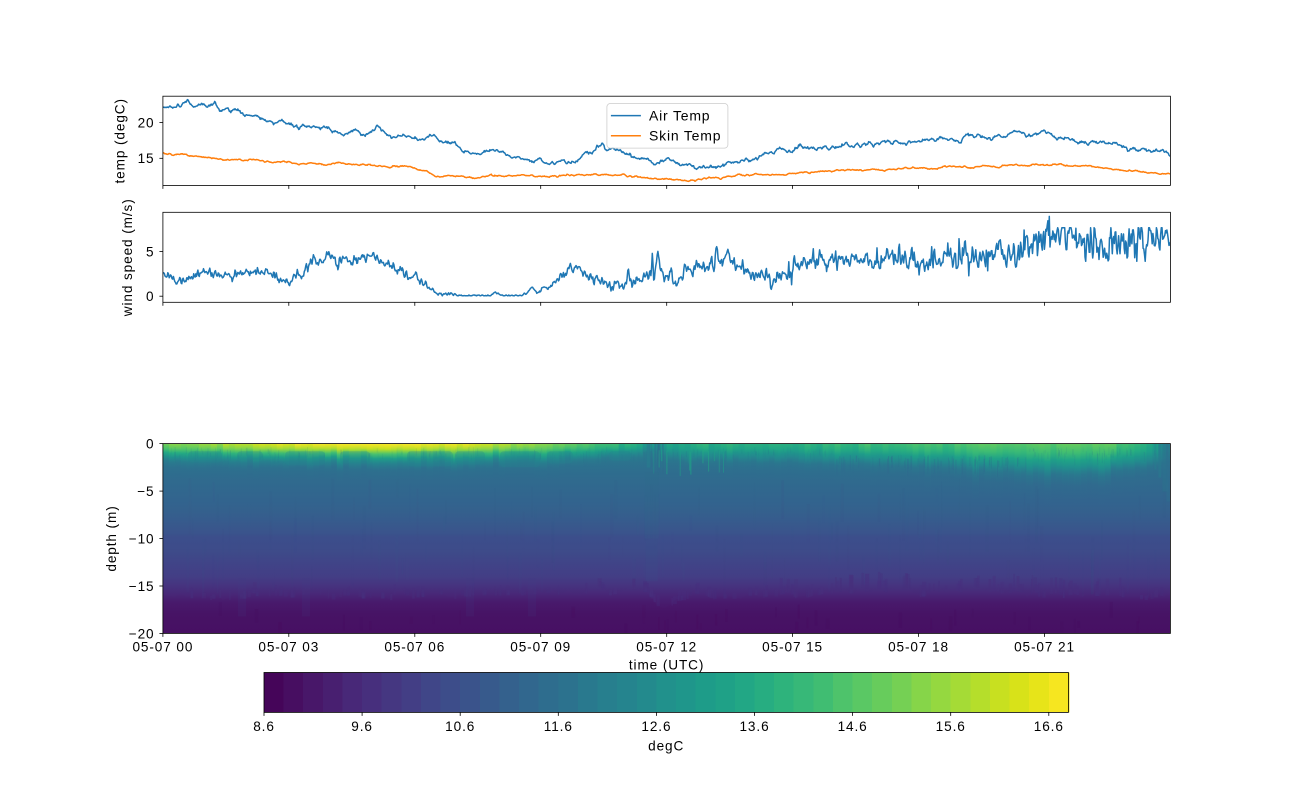 This screenshot has height=800, width=1300. Describe the element at coordinates (288, 647) in the screenshot. I see `svg-text: 05-07 03` at that location.